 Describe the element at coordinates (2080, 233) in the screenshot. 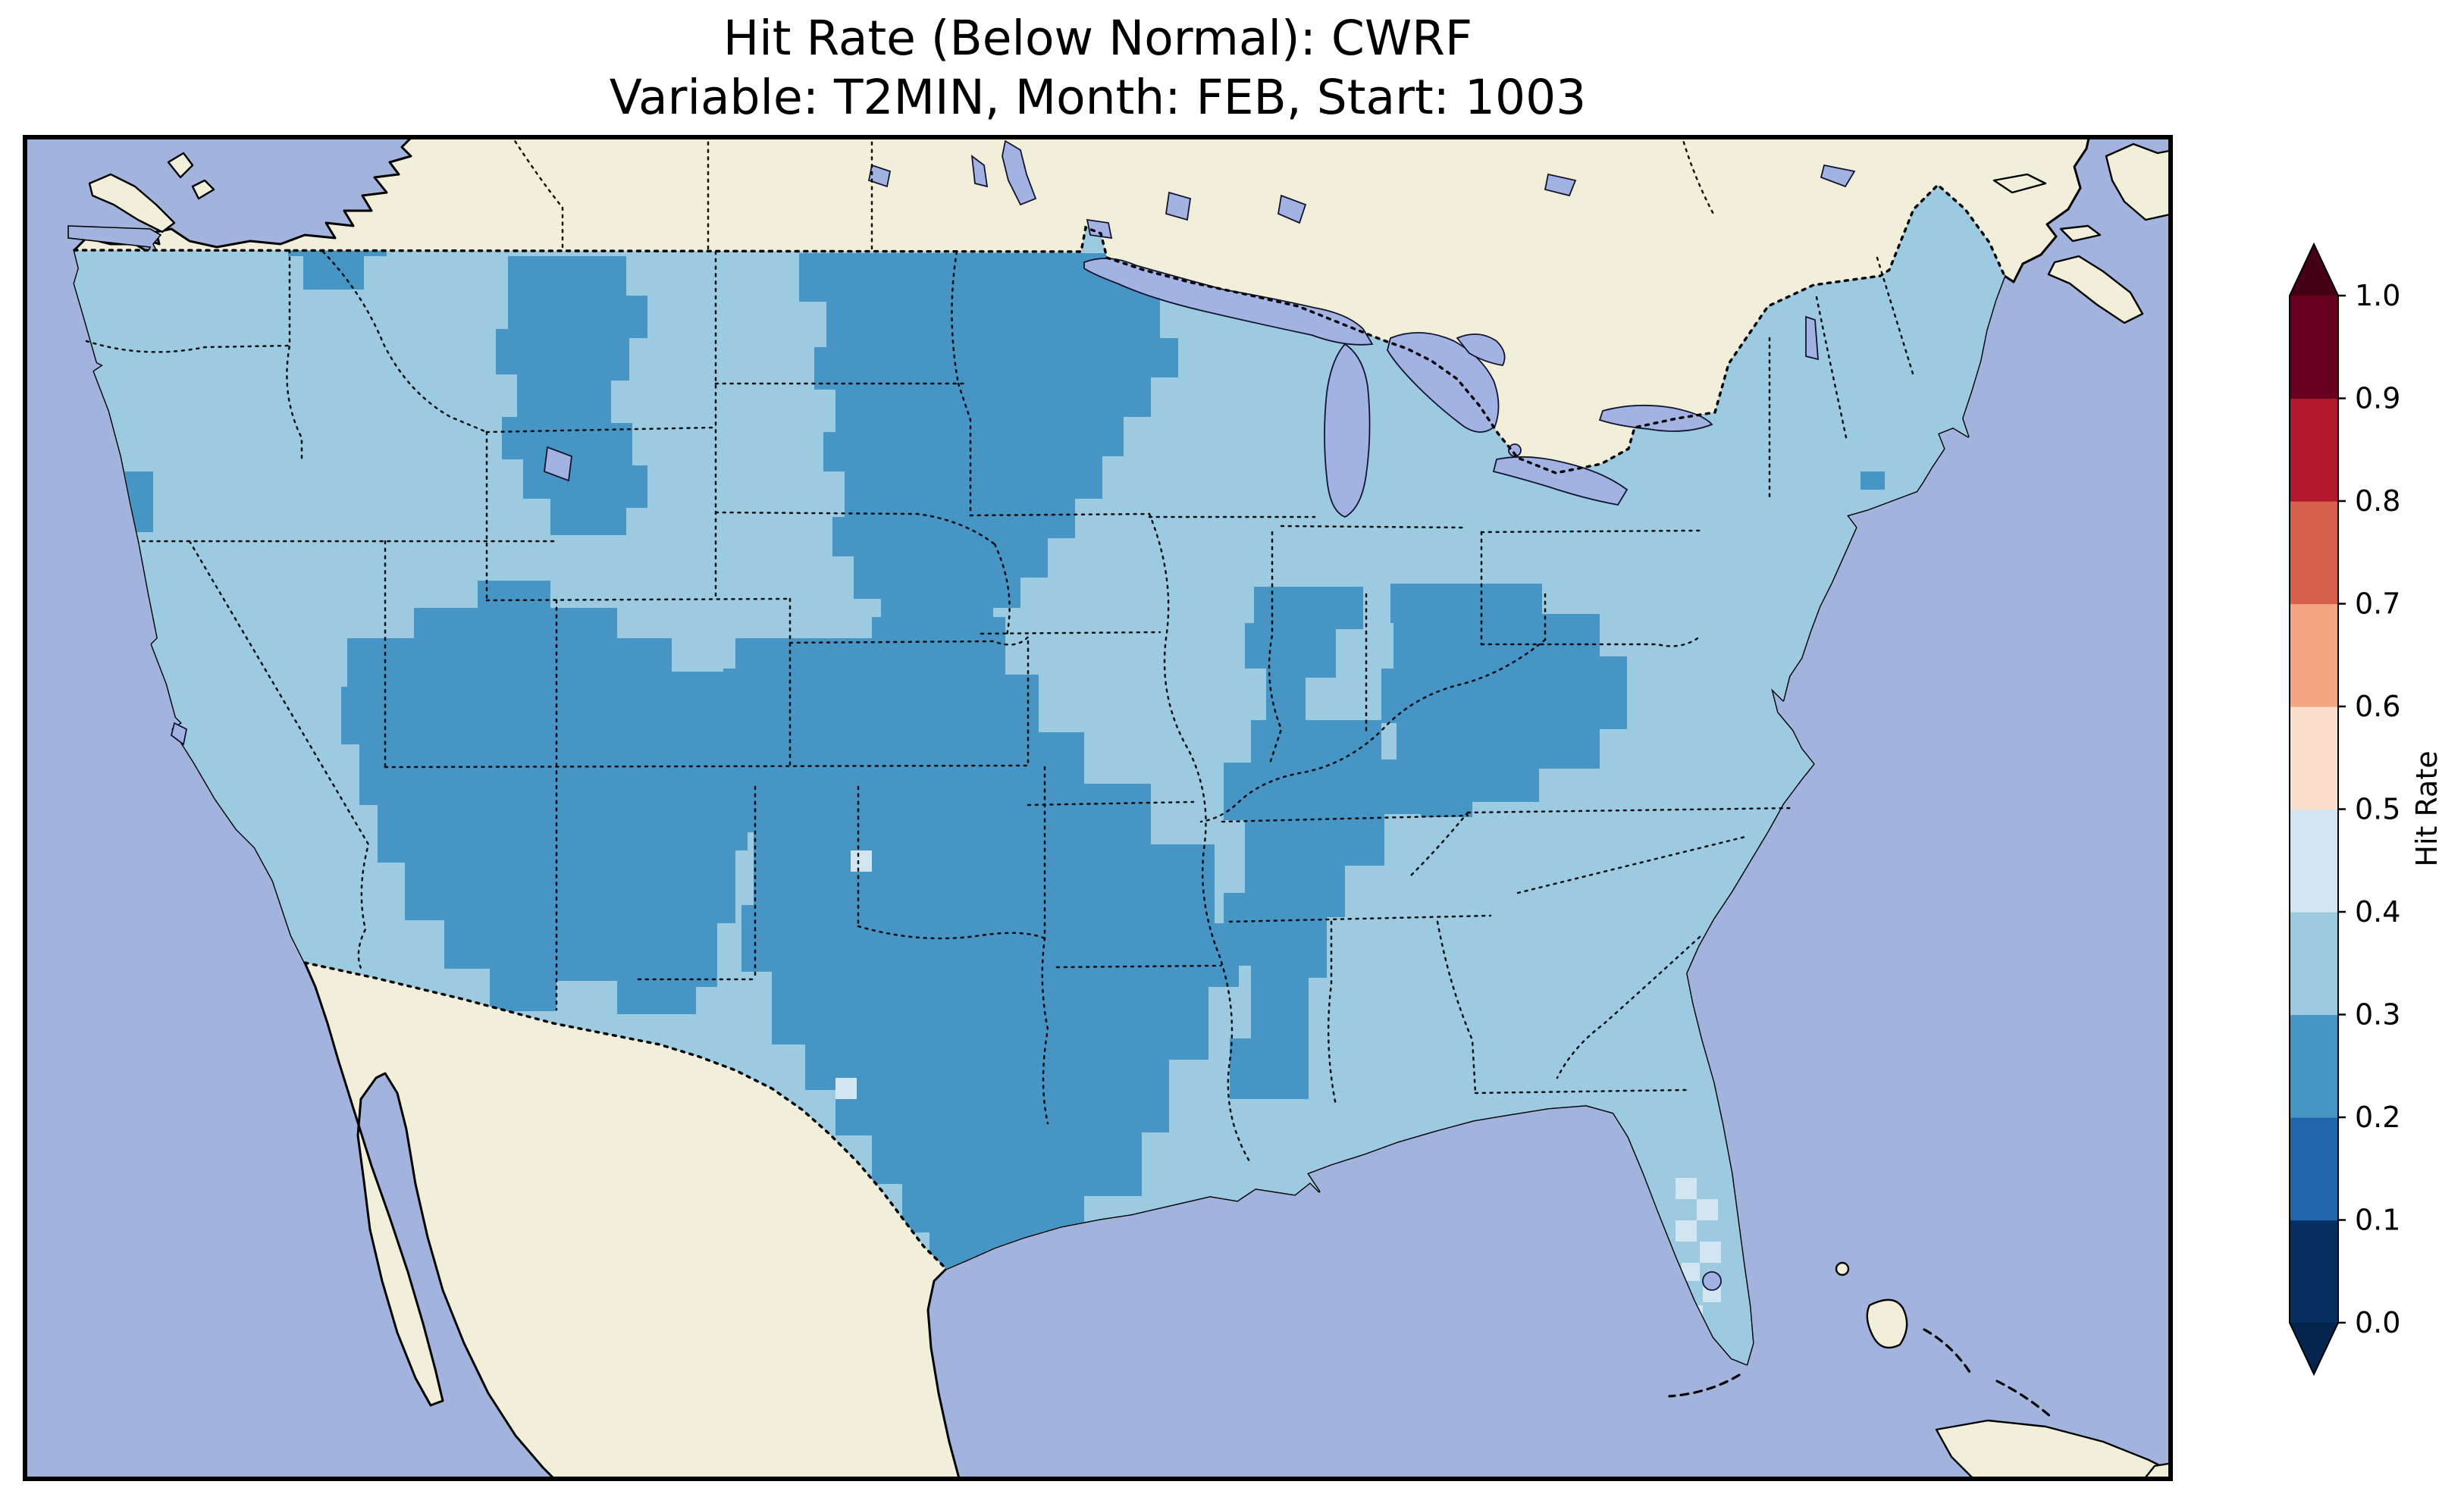

I see `prince-edward-island` at that location.